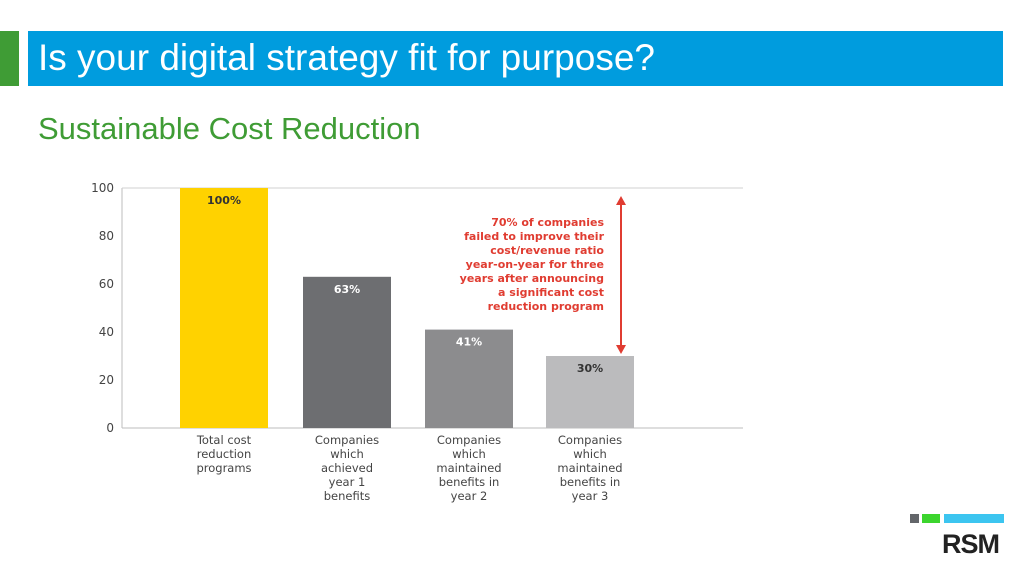 The height and width of the screenshot is (576, 1024). I want to click on category-label: reduction, so click(224, 454).